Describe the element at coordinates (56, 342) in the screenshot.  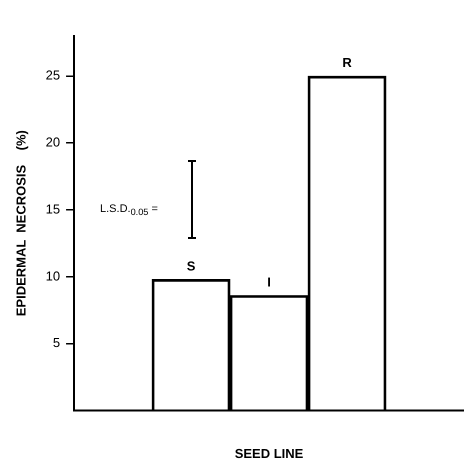
I see `y-tick-label: 5` at that location.